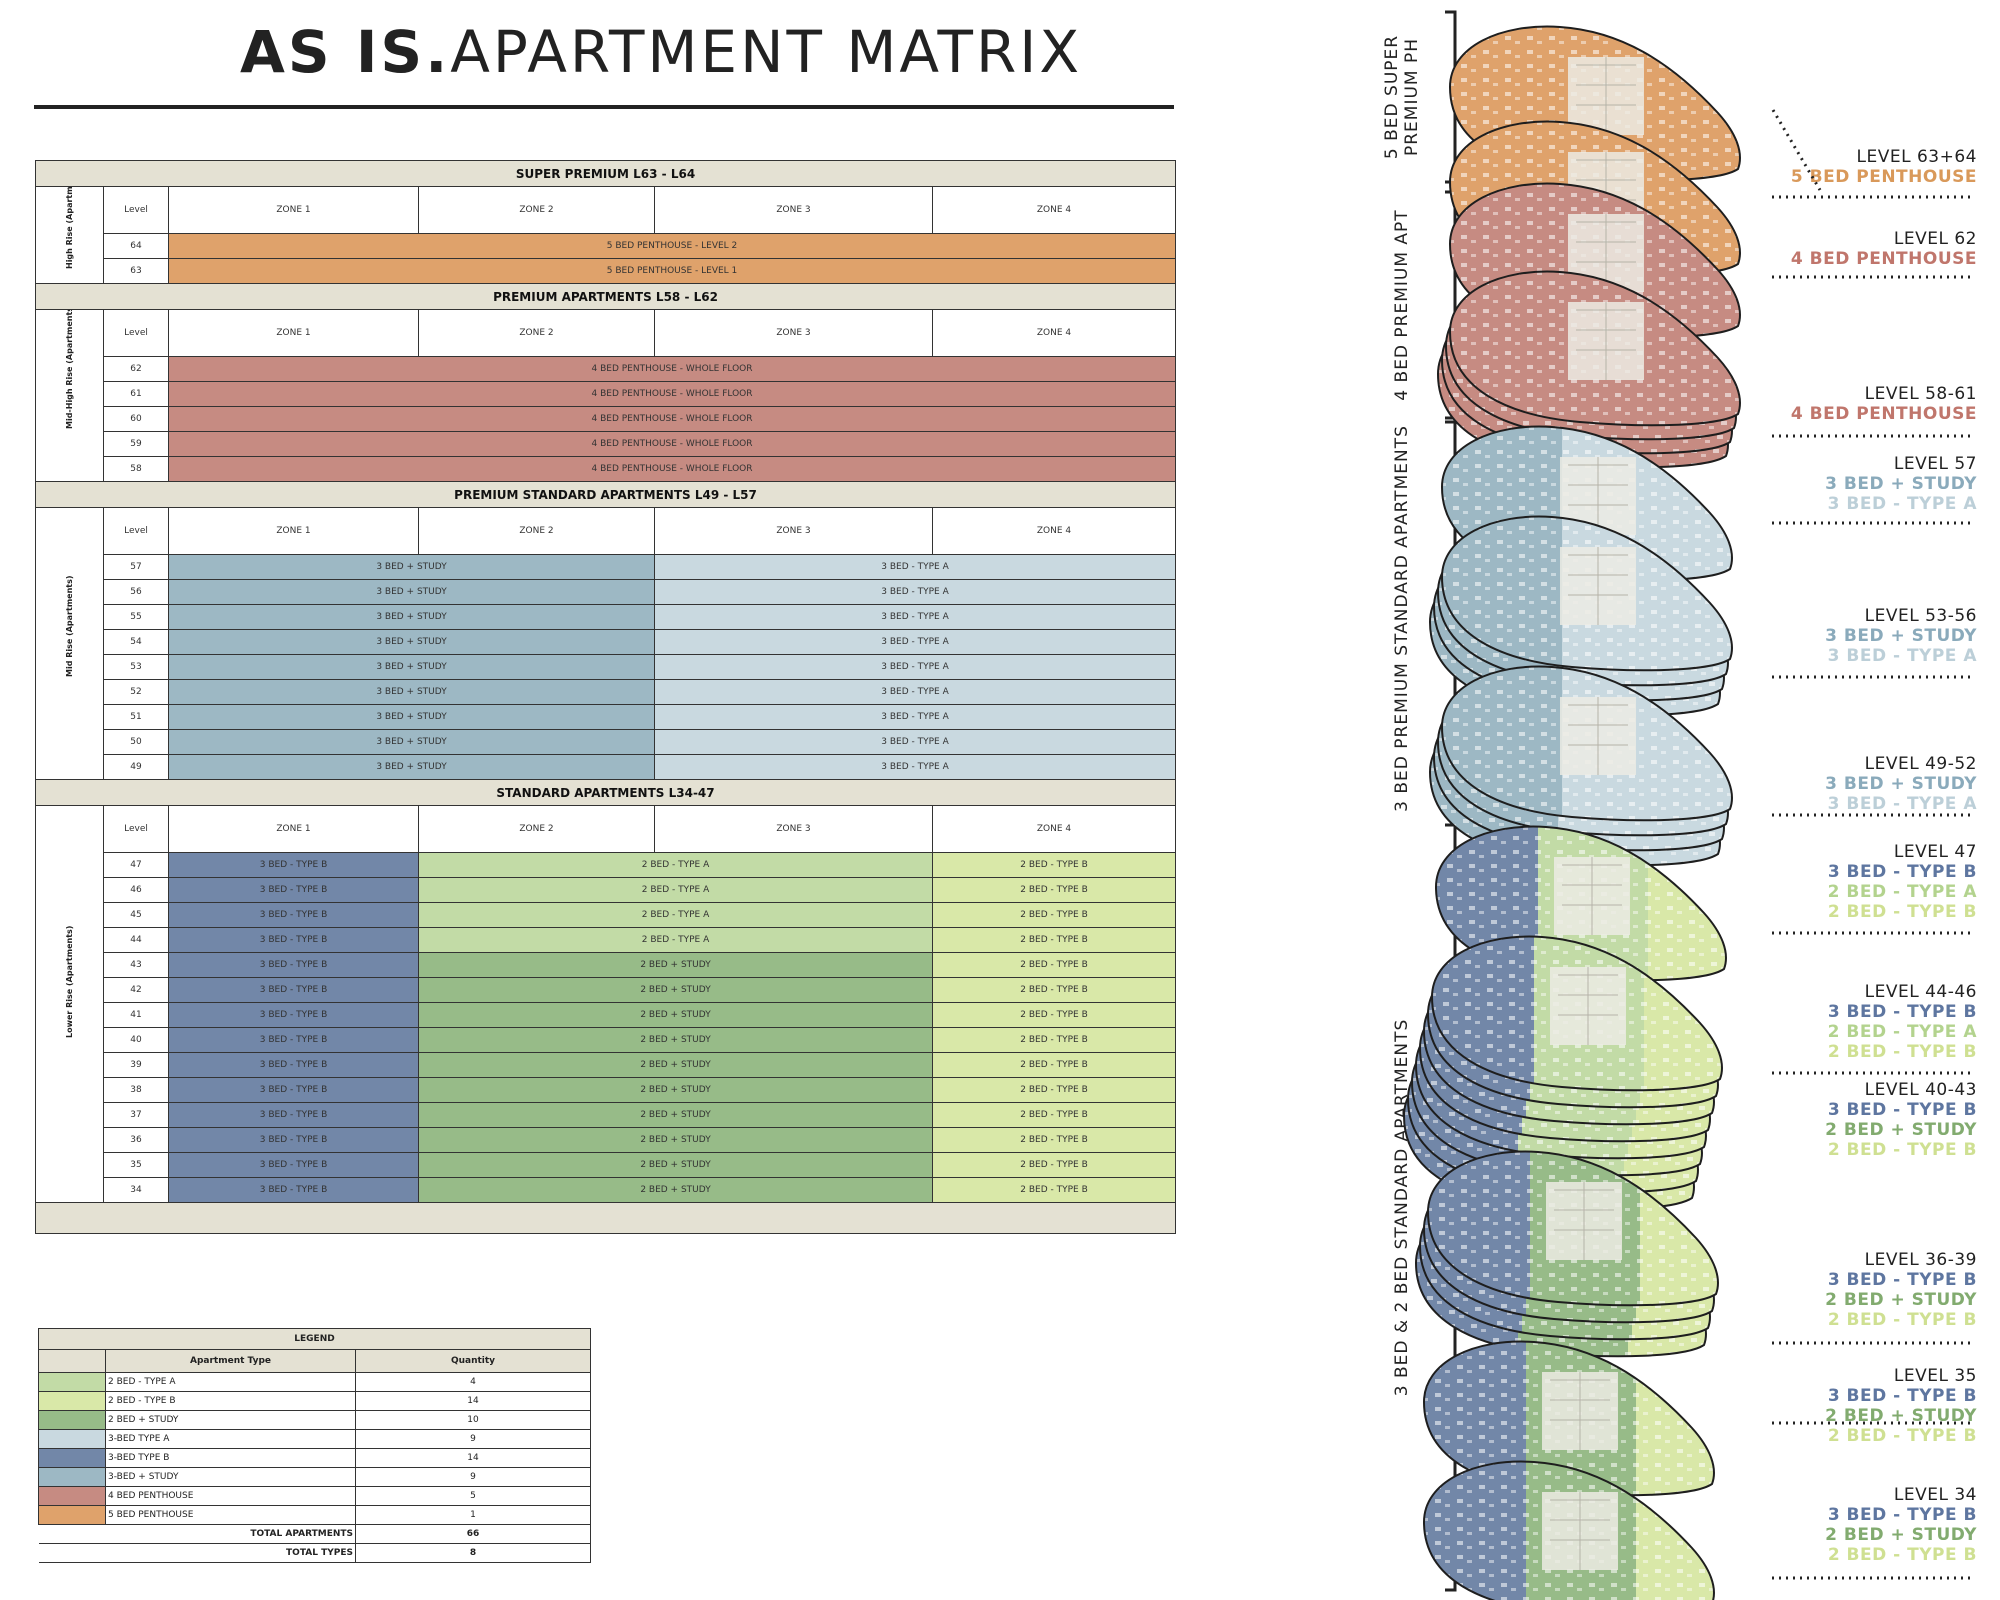  Describe the element at coordinates (1874, 254) in the screenshot. I see `level-label-group: LEVEL 624 BED PENTHOUSE` at that location.